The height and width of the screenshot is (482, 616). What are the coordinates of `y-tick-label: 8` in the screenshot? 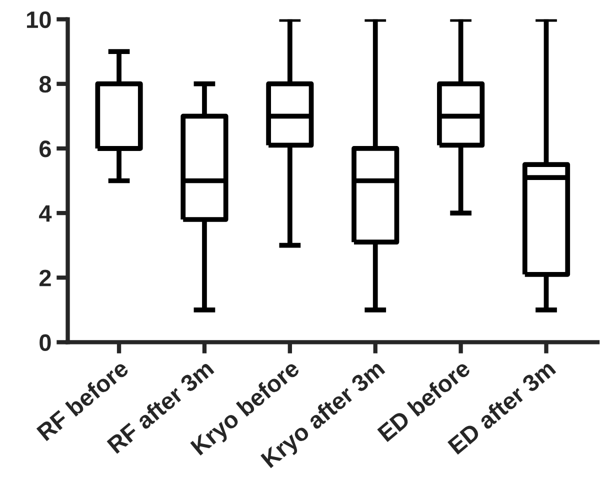 It's located at (45, 84).